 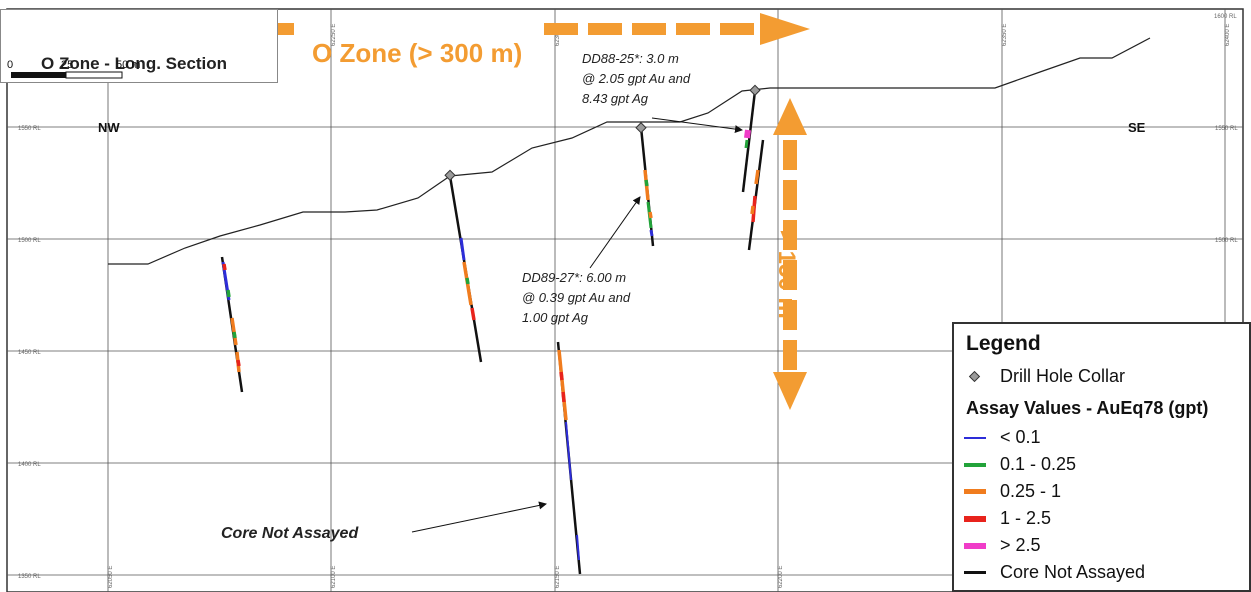 What do you see at coordinates (1087, 408) in the screenshot?
I see `legend-assay-heading: Assay Values - AuEq78 (gpt)` at bounding box center [1087, 408].